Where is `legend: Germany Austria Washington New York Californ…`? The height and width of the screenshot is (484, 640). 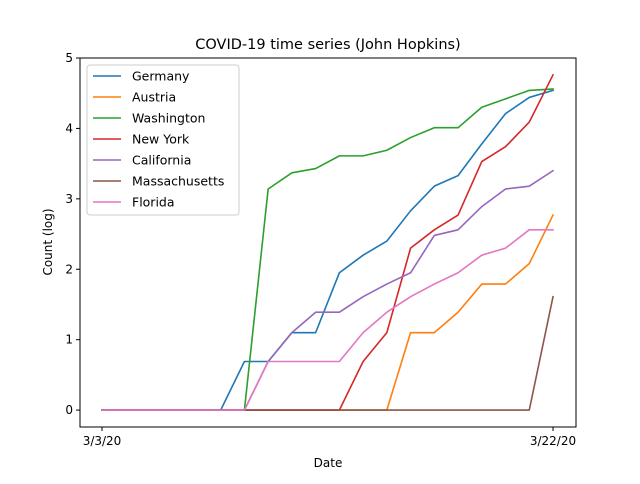 legend: Germany Austria Washington New York Californ… is located at coordinates (163, 140).